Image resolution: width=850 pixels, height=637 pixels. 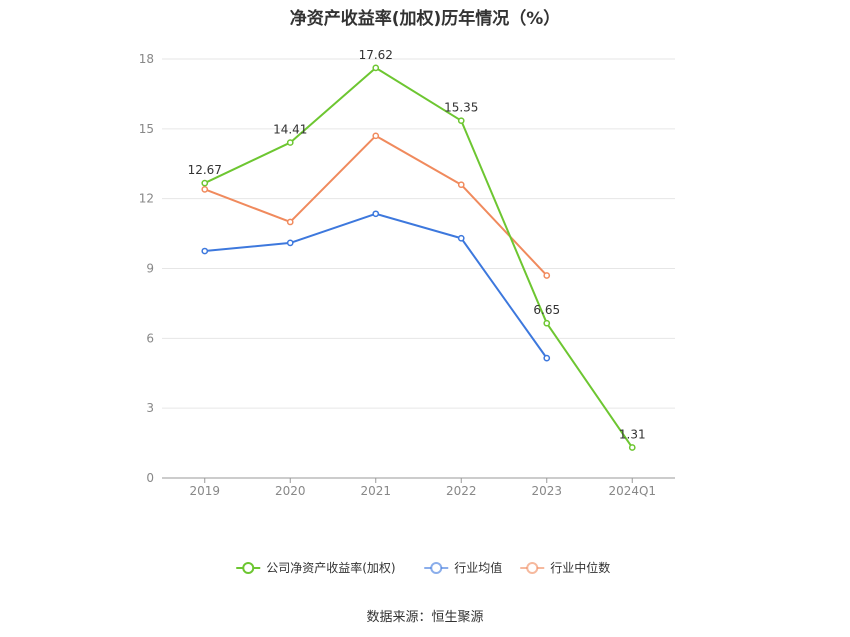 I want to click on data-label: 14.41, so click(x=290, y=130).